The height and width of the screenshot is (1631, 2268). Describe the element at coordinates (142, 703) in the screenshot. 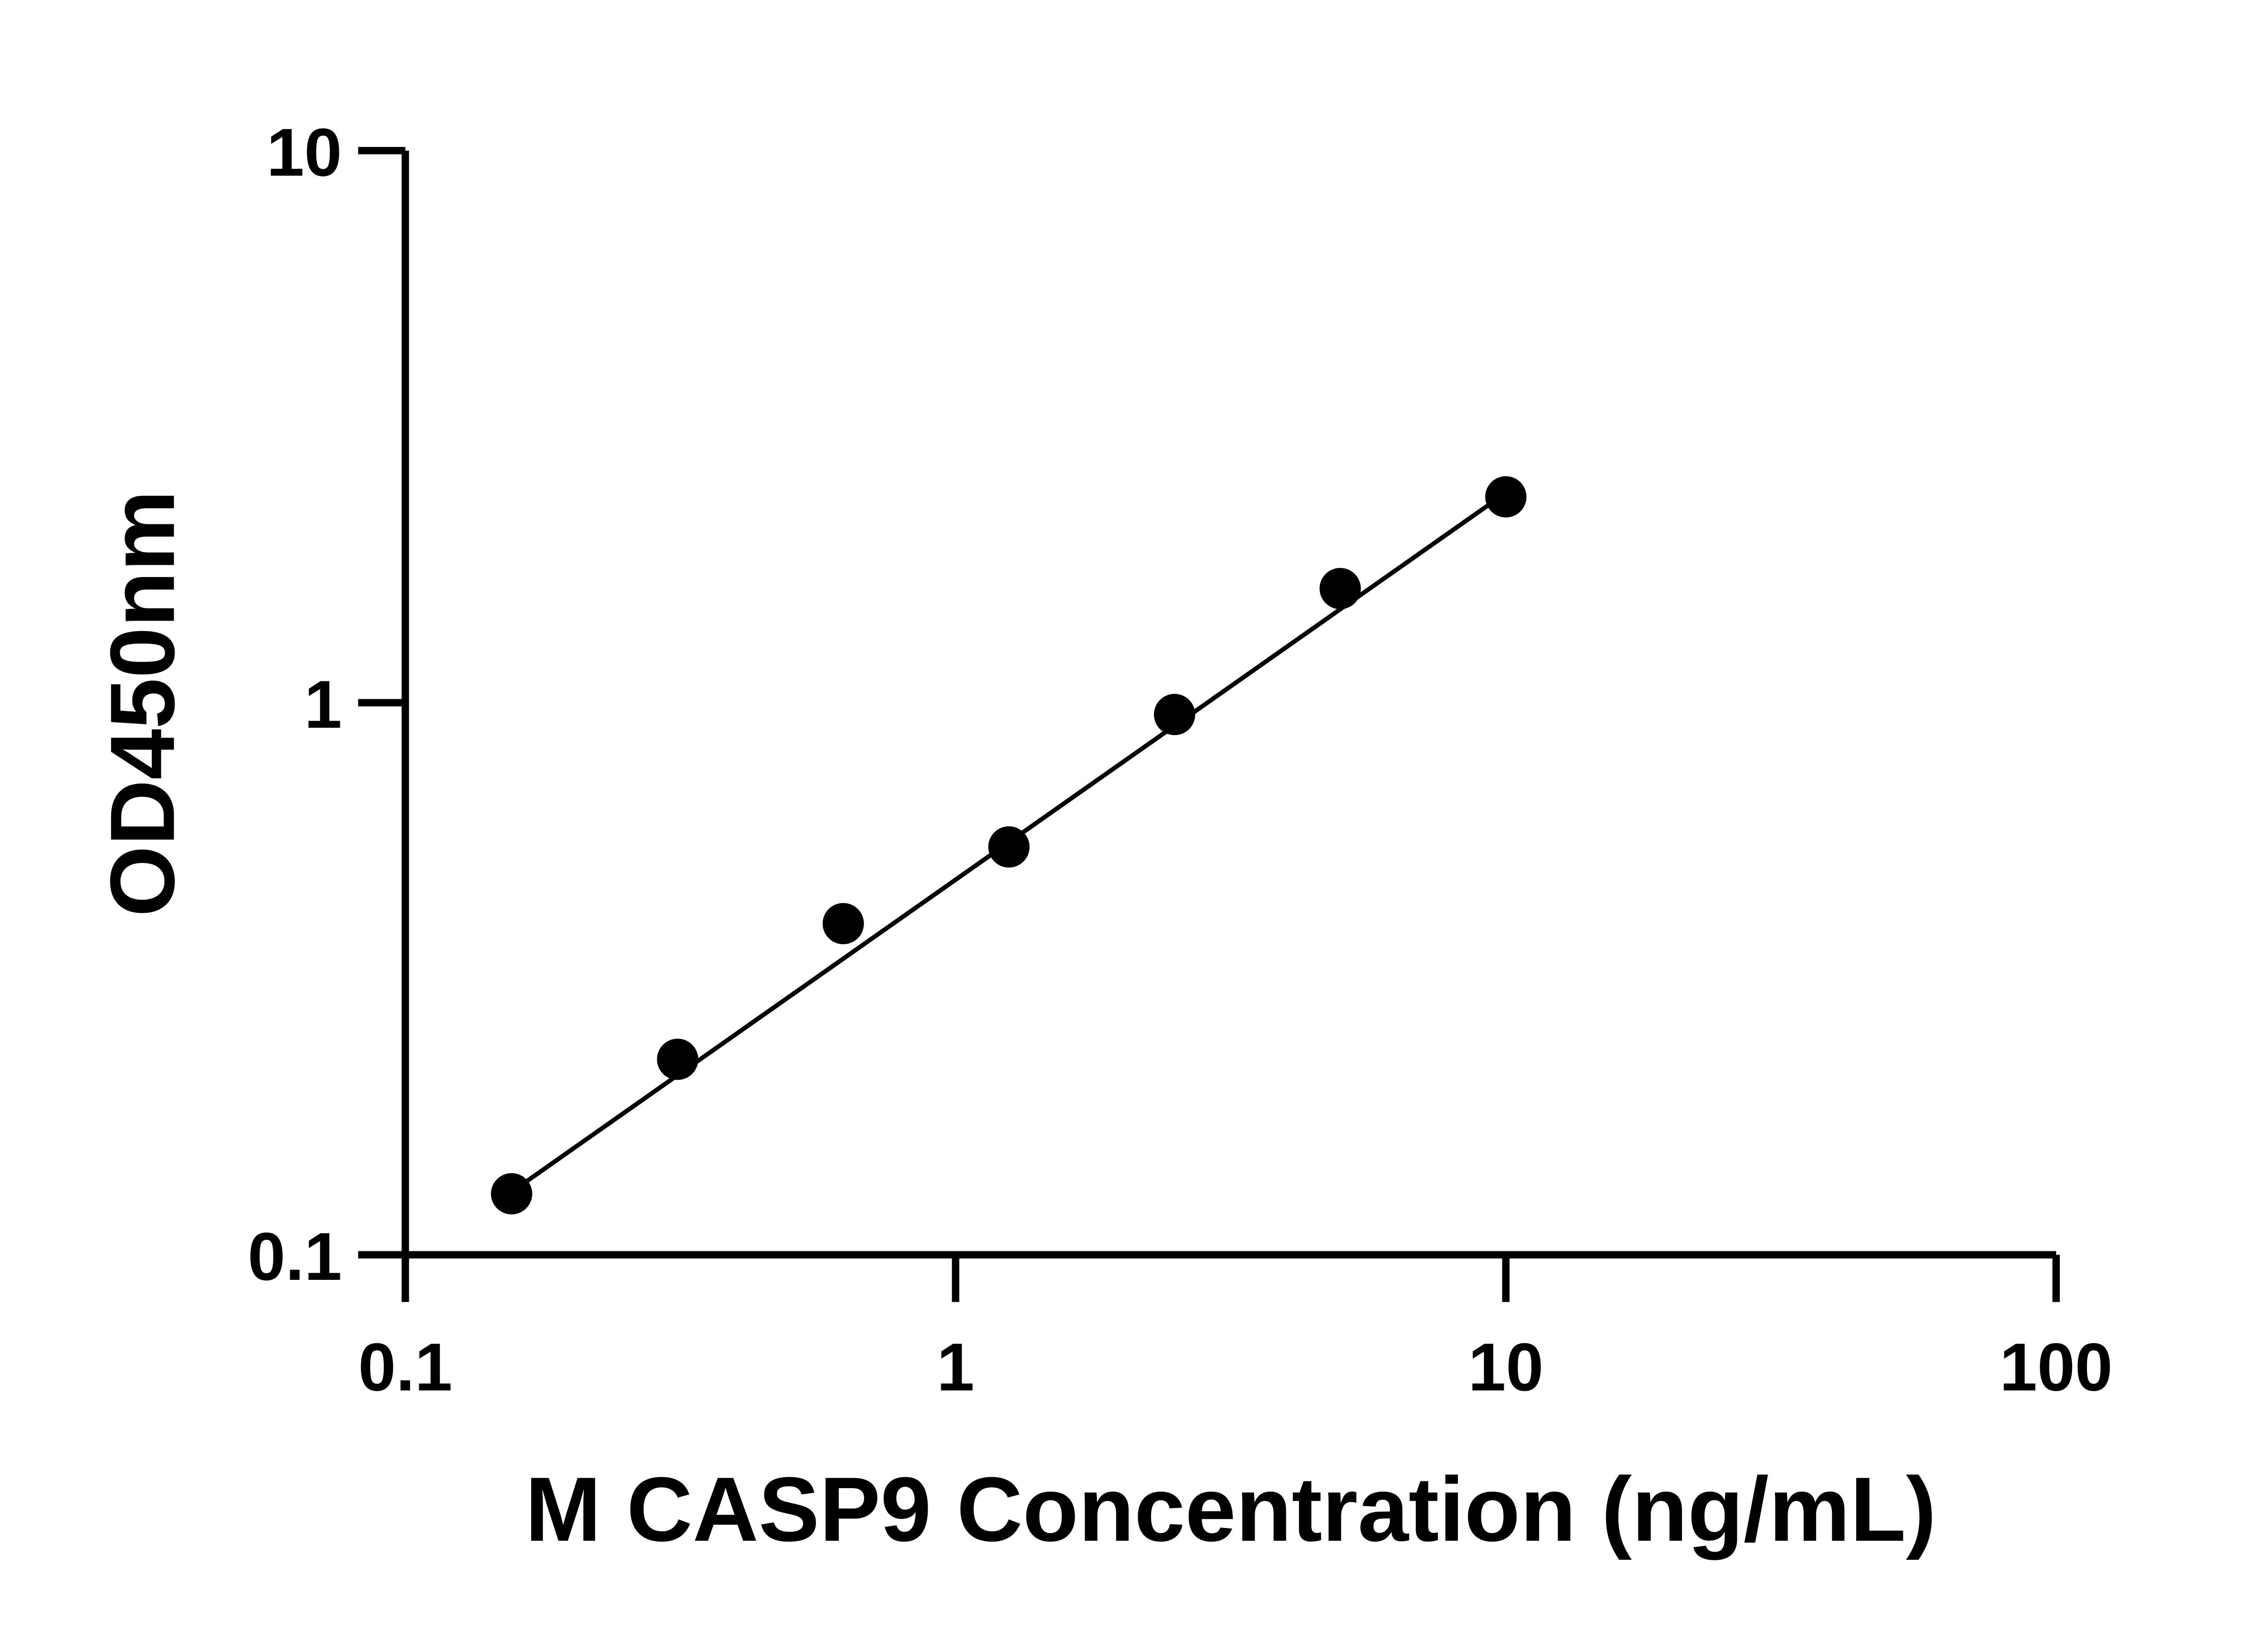

I see `y-axis-label: OD450nm` at that location.